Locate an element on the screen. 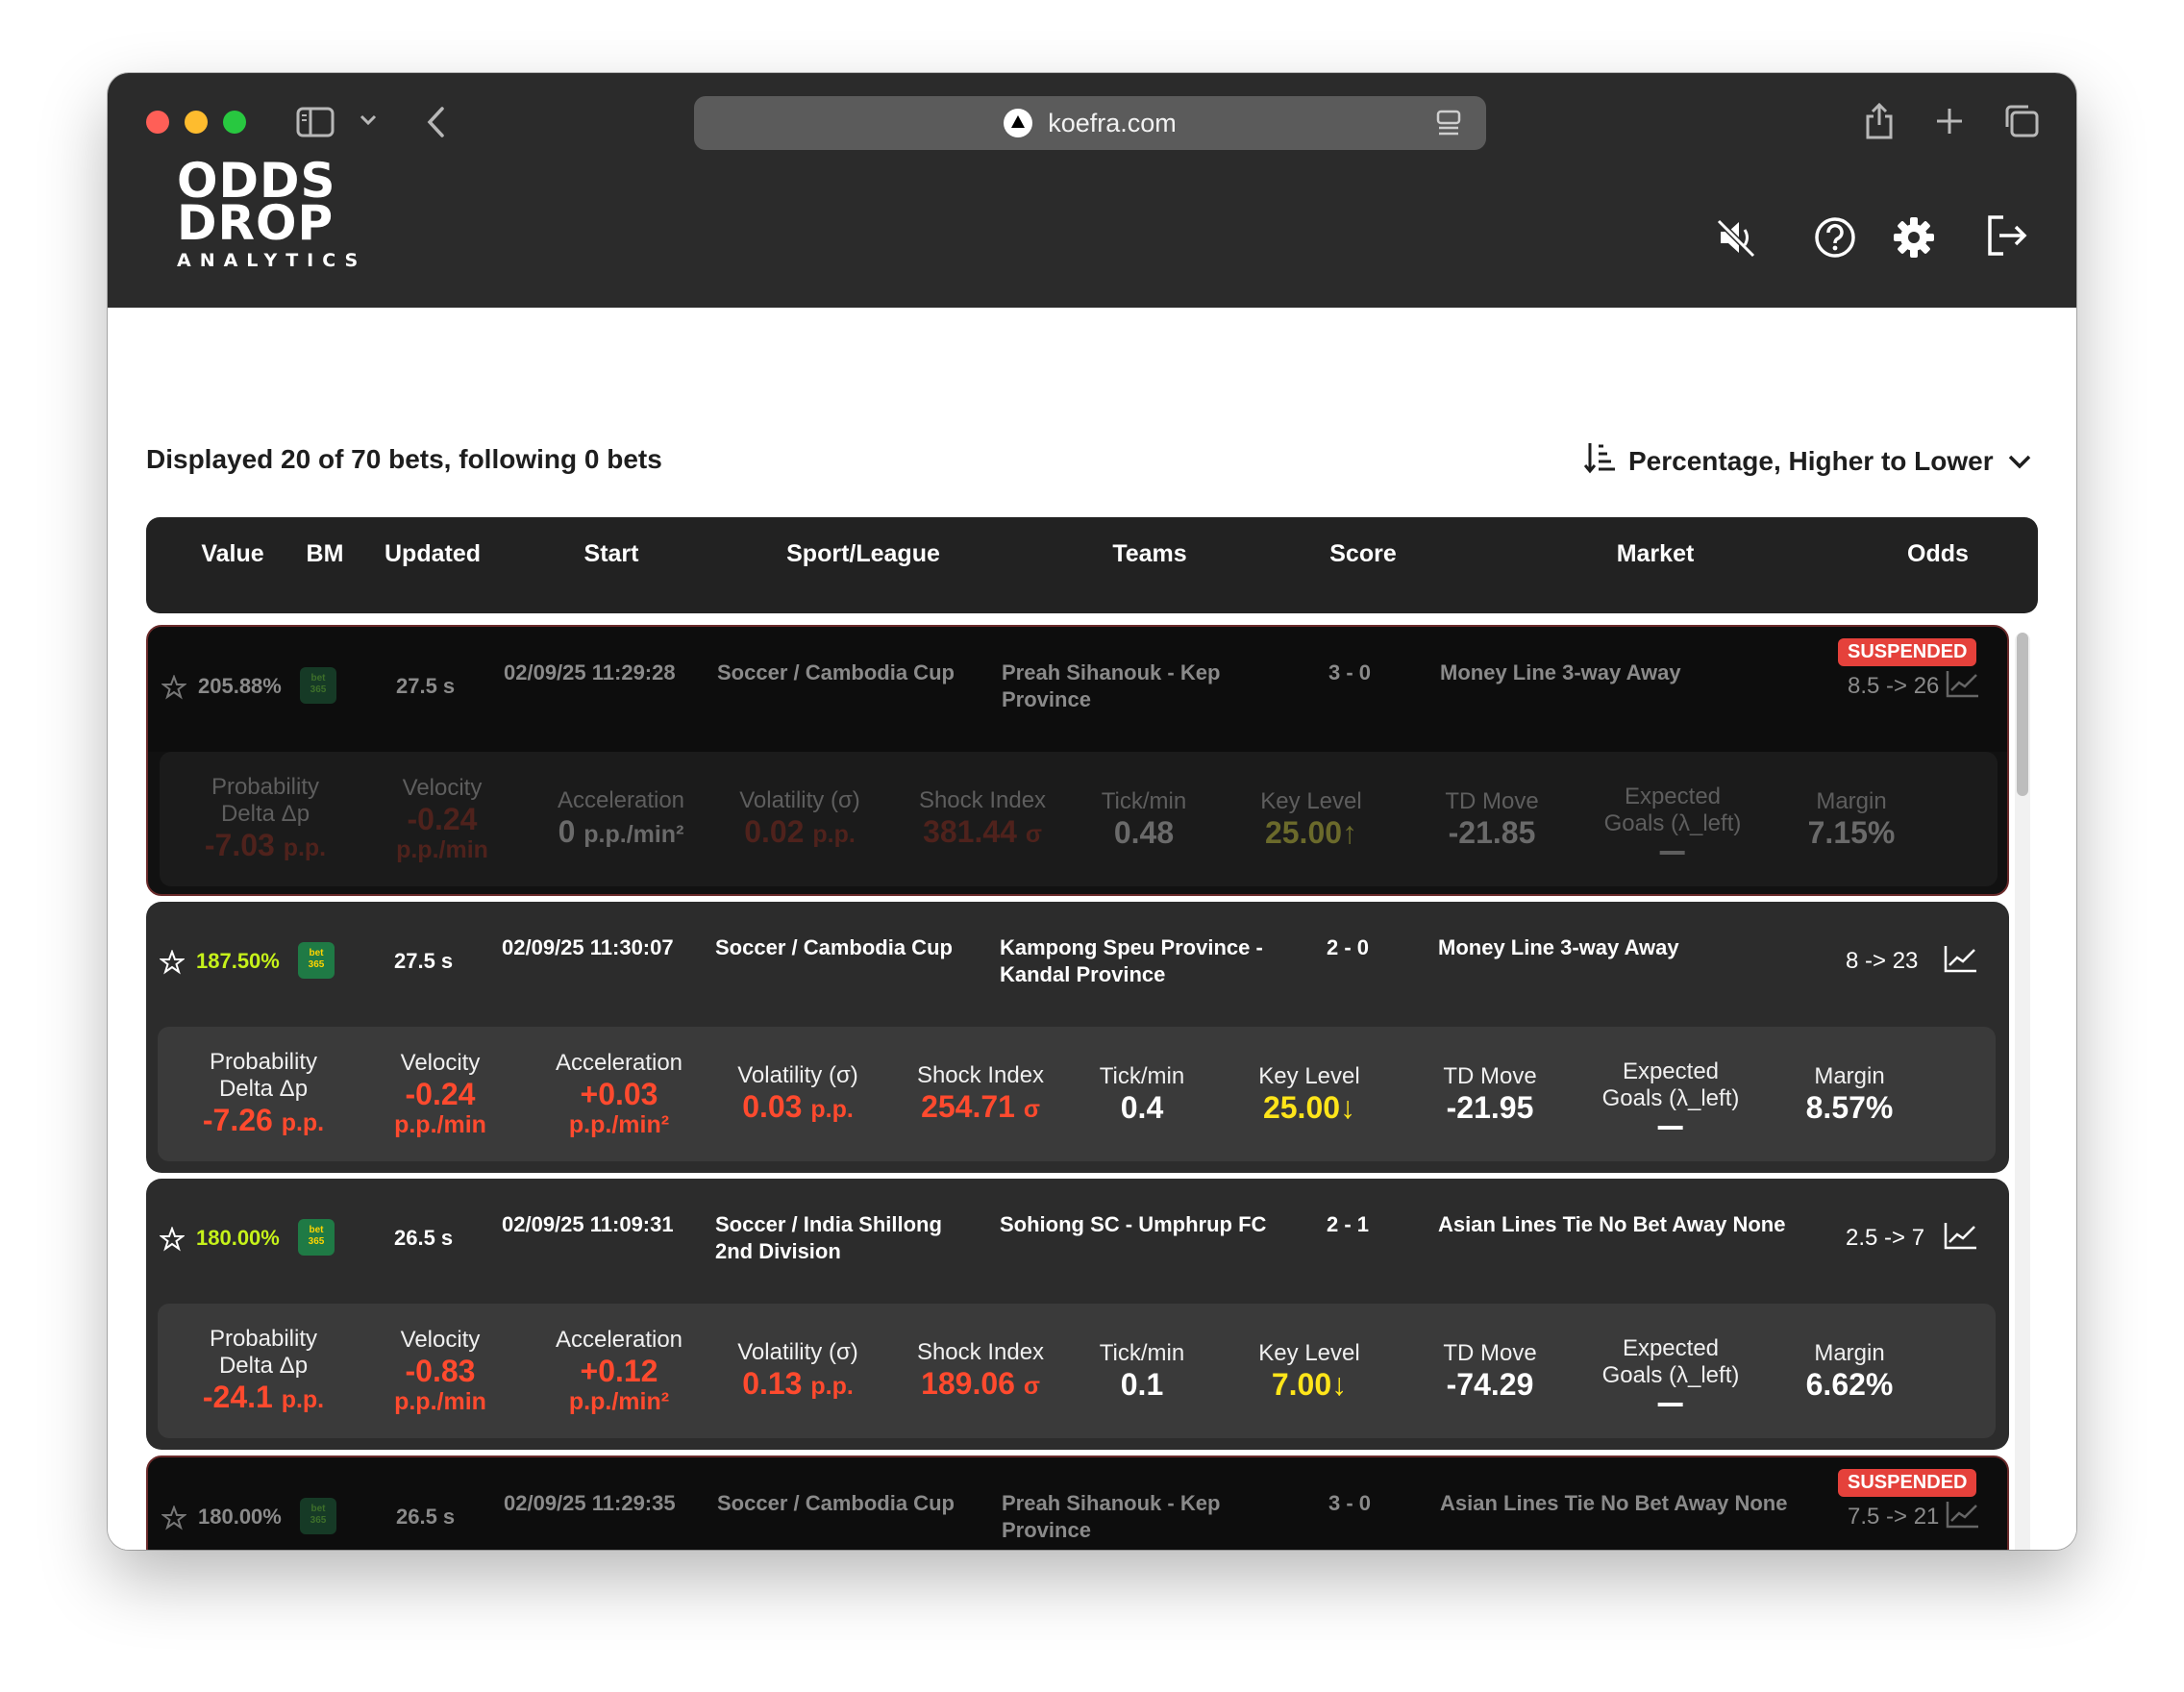  metric-td-move: TD Move -74.29 is located at coordinates (1490, 1371).